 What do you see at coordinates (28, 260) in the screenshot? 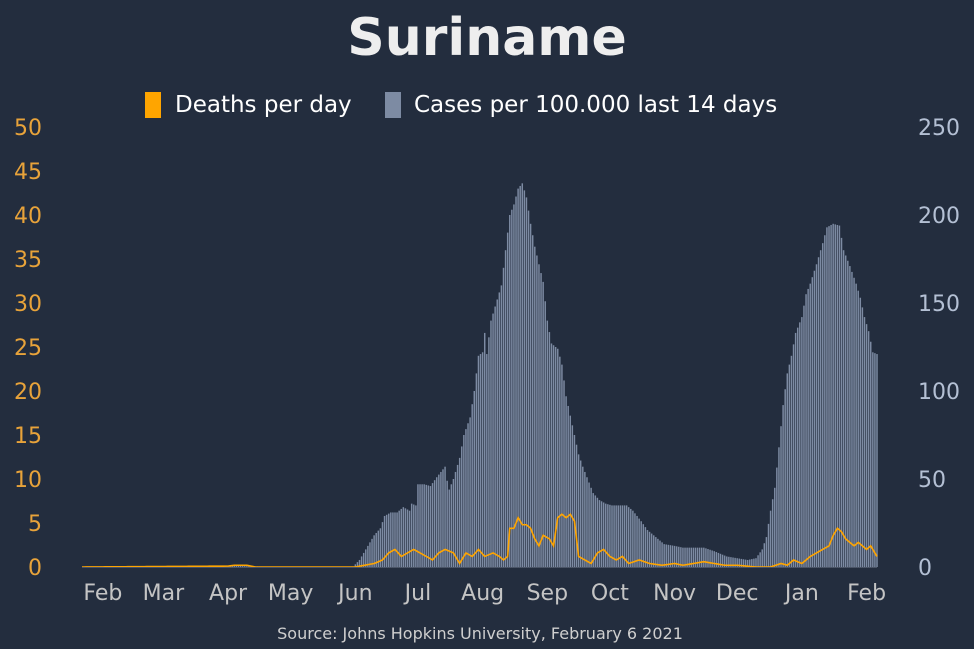
I see `left-tick-label: 35` at bounding box center [28, 260].